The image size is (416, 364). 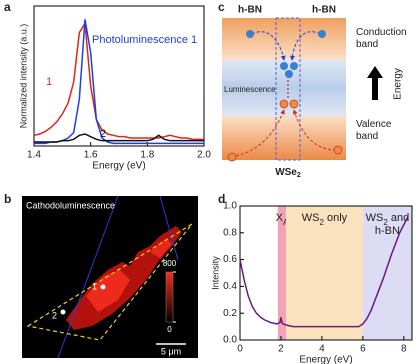 I want to click on colorbar, so click(x=169, y=297).